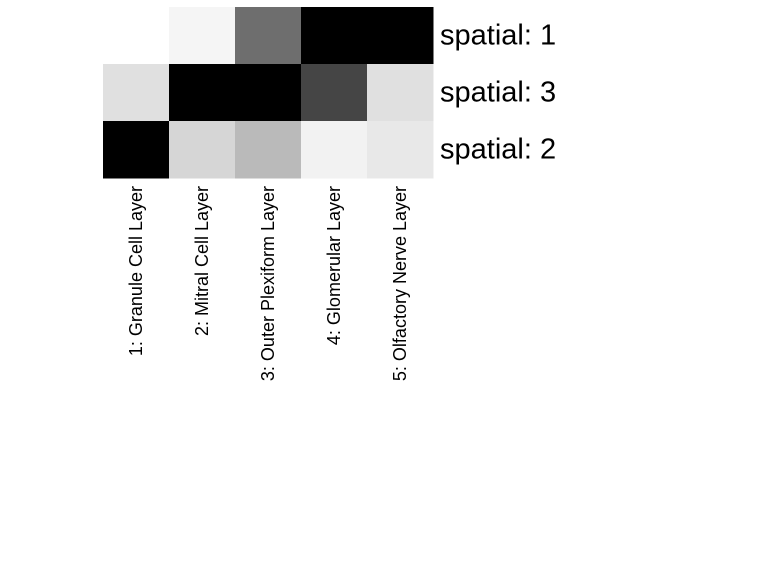  I want to click on heatmap-cell-r2-c3, so click(268, 93).